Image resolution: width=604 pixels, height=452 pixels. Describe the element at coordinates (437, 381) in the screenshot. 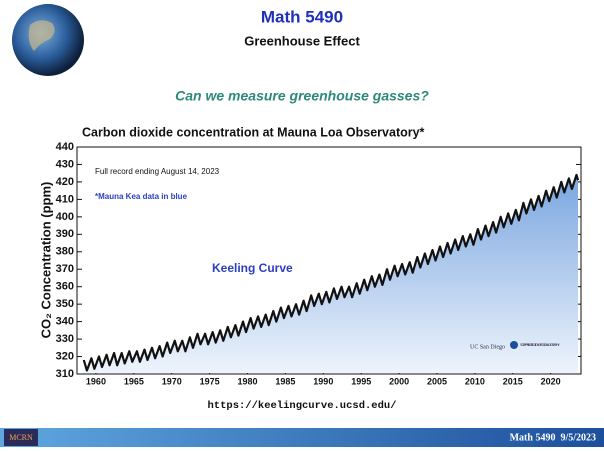

I see `x-tick-label: 2005` at that location.